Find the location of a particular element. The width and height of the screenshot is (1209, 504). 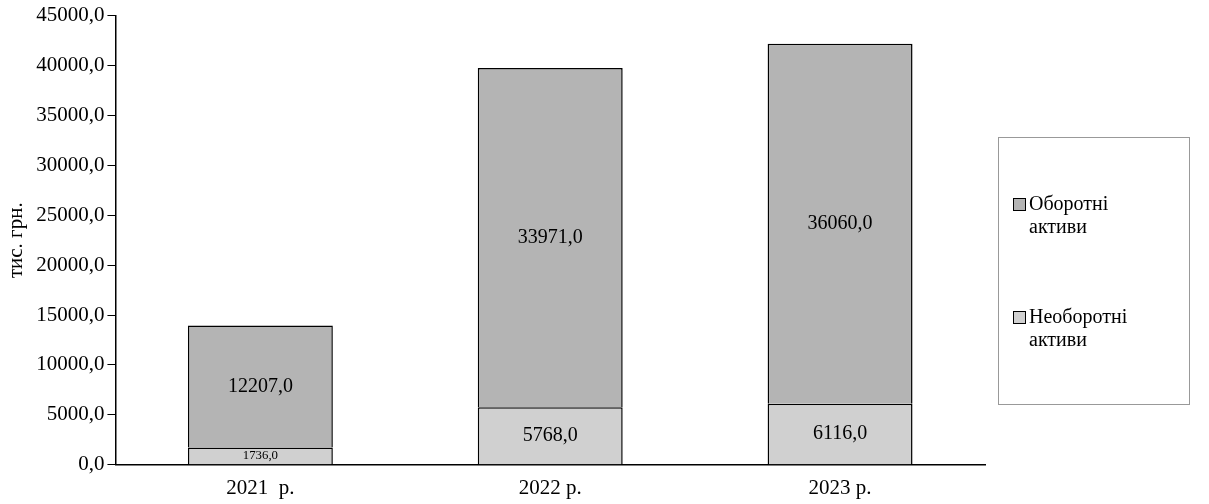

y-tick-label: 45000,0 is located at coordinates (70, 14).